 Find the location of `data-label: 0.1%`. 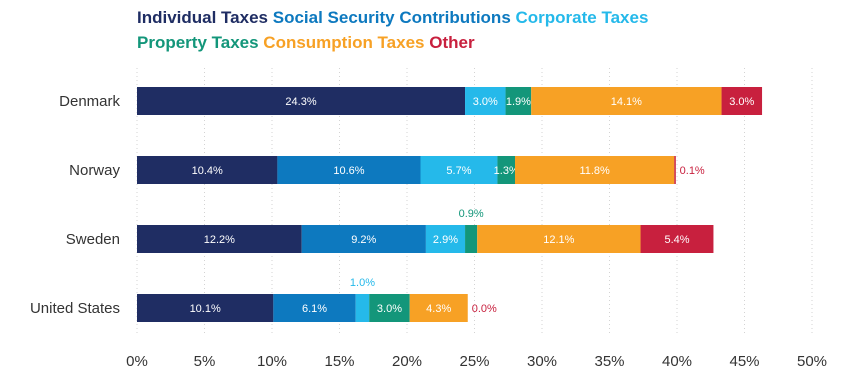

data-label: 0.1% is located at coordinates (692, 171).